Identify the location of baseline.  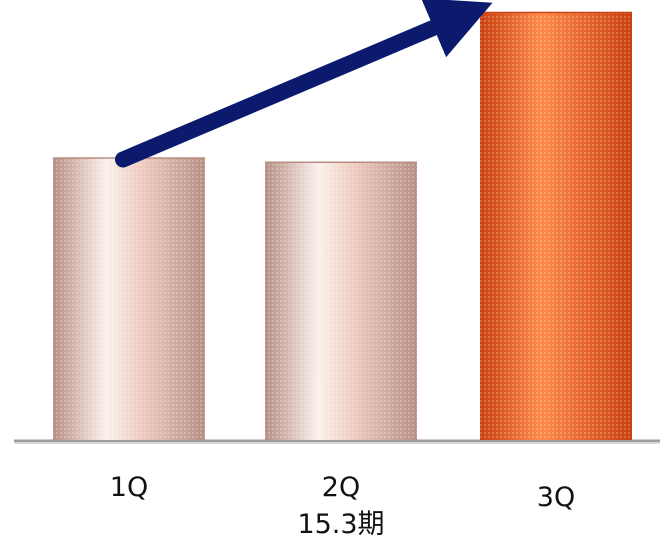
(337, 441).